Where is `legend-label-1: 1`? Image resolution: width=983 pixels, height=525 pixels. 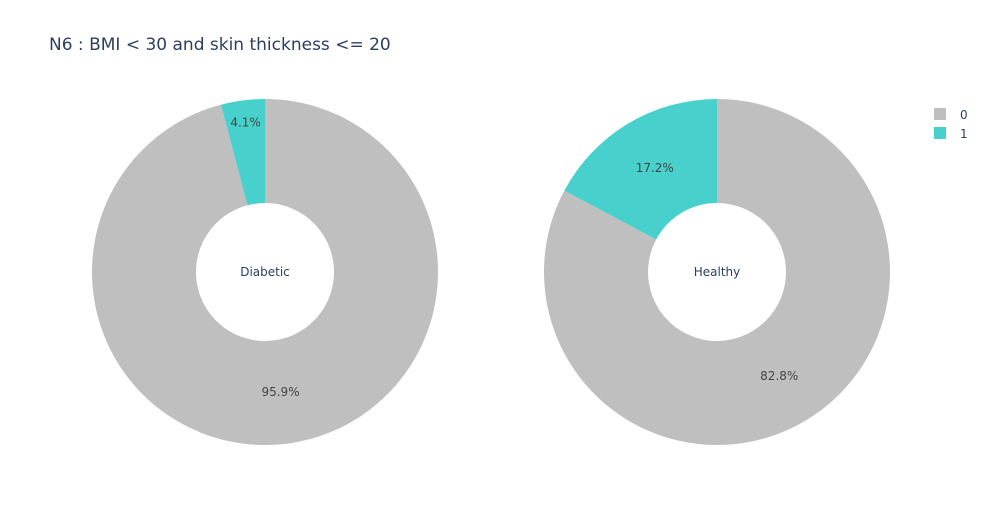
legend-label-1: 1 is located at coordinates (964, 134).